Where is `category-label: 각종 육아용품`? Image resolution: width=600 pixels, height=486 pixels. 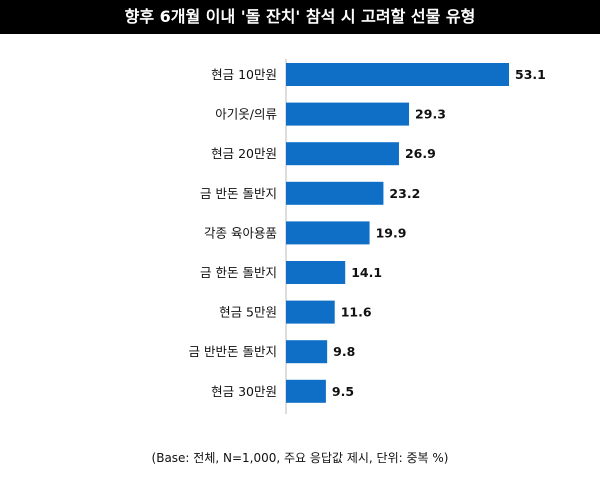 category-label: 각종 육아용품 is located at coordinates (240, 232).